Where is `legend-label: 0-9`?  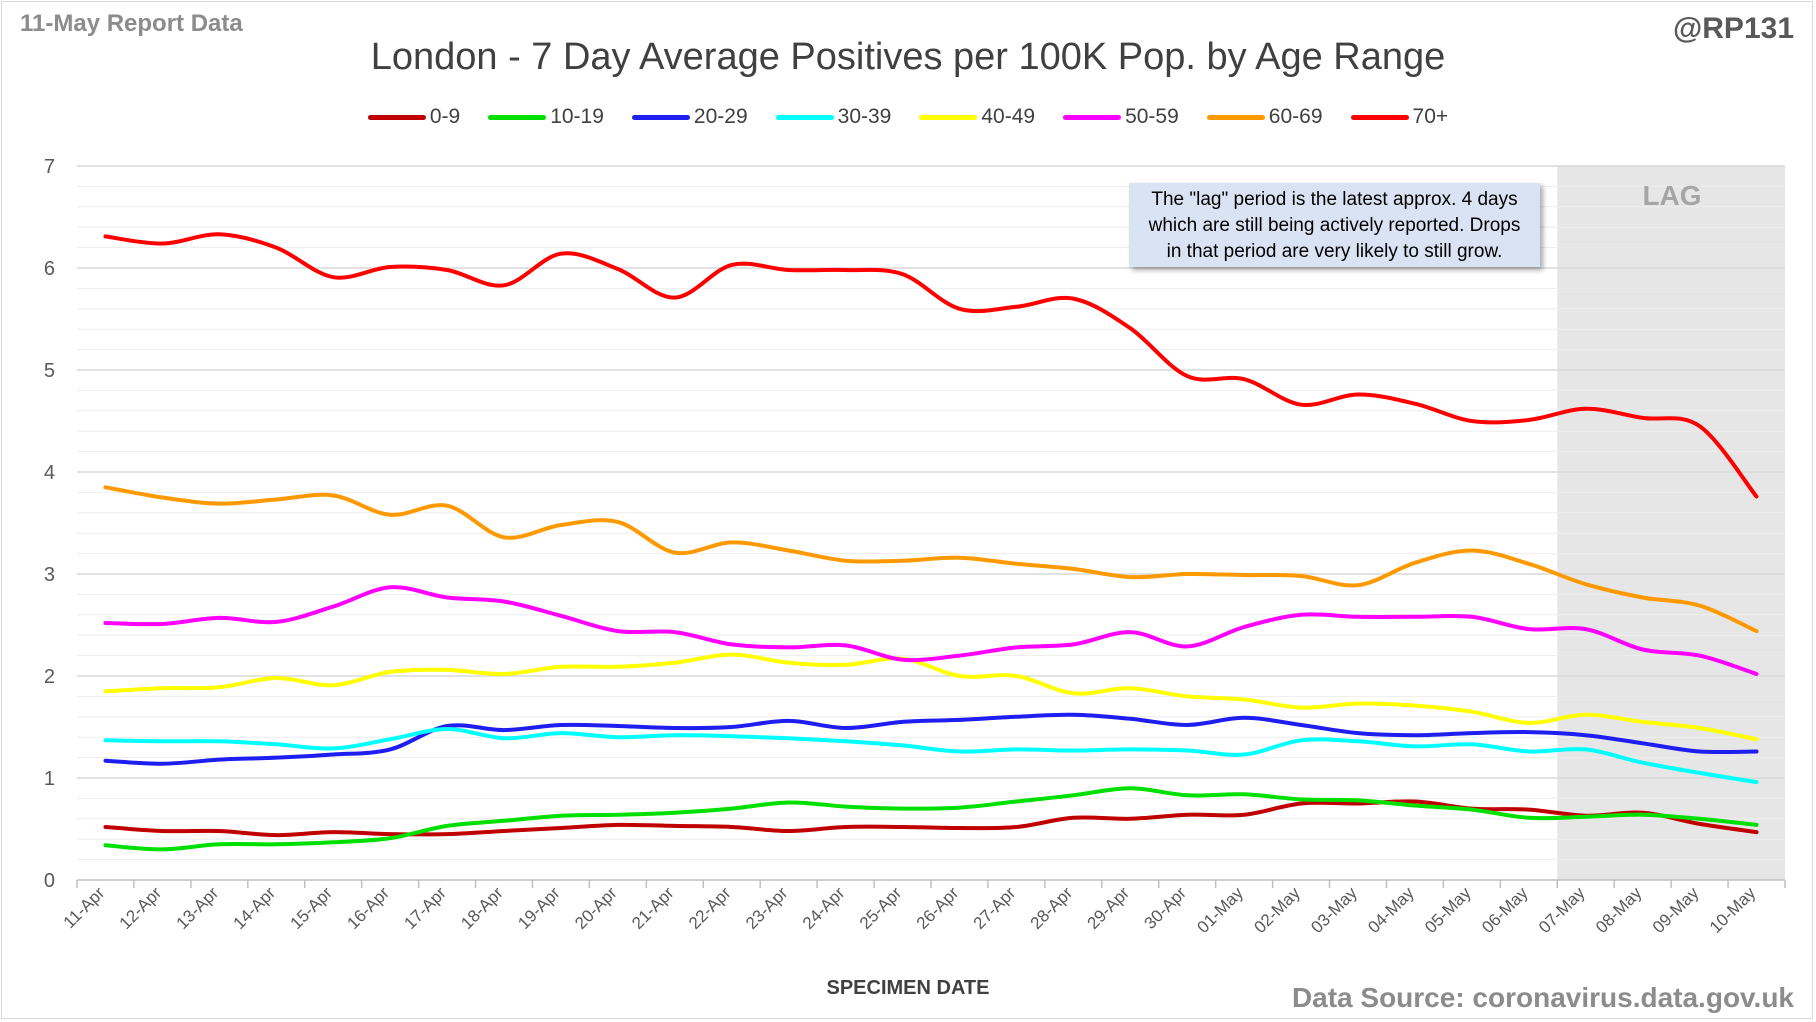 legend-label: 0-9 is located at coordinates (445, 116).